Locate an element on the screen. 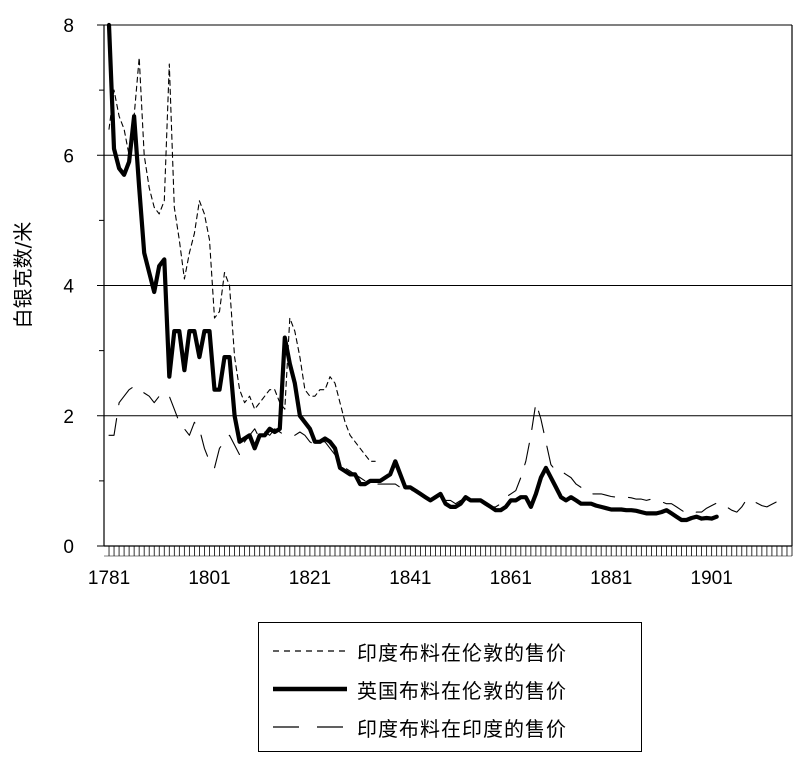 Image resolution: width=808 pixels, height=763 pixels. x-tick-label-1821: 1821 is located at coordinates (310, 578).